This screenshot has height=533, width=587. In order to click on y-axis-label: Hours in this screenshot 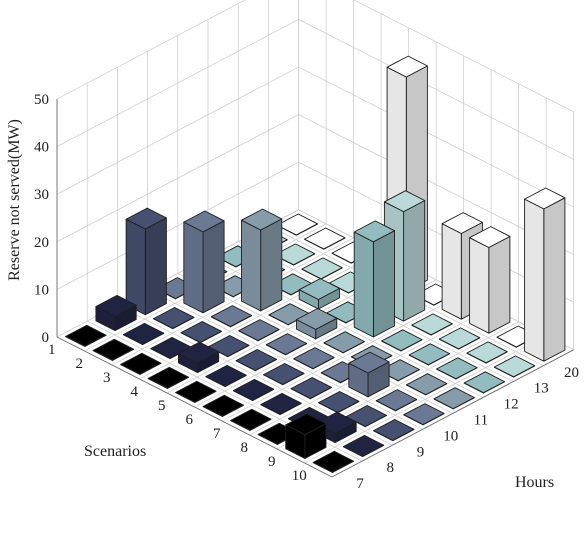, I will do `click(534, 482)`.